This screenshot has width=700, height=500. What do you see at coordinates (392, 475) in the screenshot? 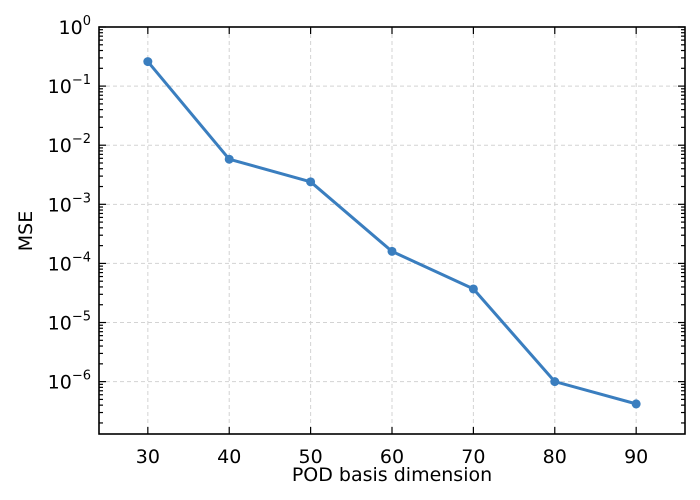
I see `x-axis-label: POD basis dimension` at bounding box center [392, 475].